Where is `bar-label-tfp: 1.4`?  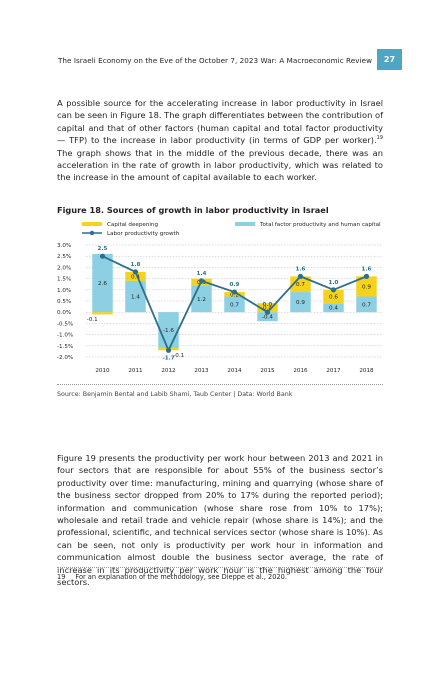 bar-label-tfp: 1.4 is located at coordinates (135, 298).